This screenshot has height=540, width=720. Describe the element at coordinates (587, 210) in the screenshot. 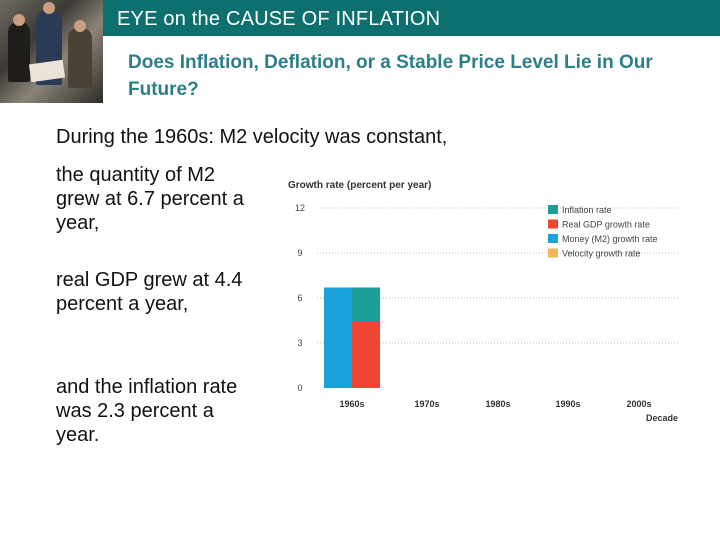

I see `legend-label: Inflation rate` at that location.